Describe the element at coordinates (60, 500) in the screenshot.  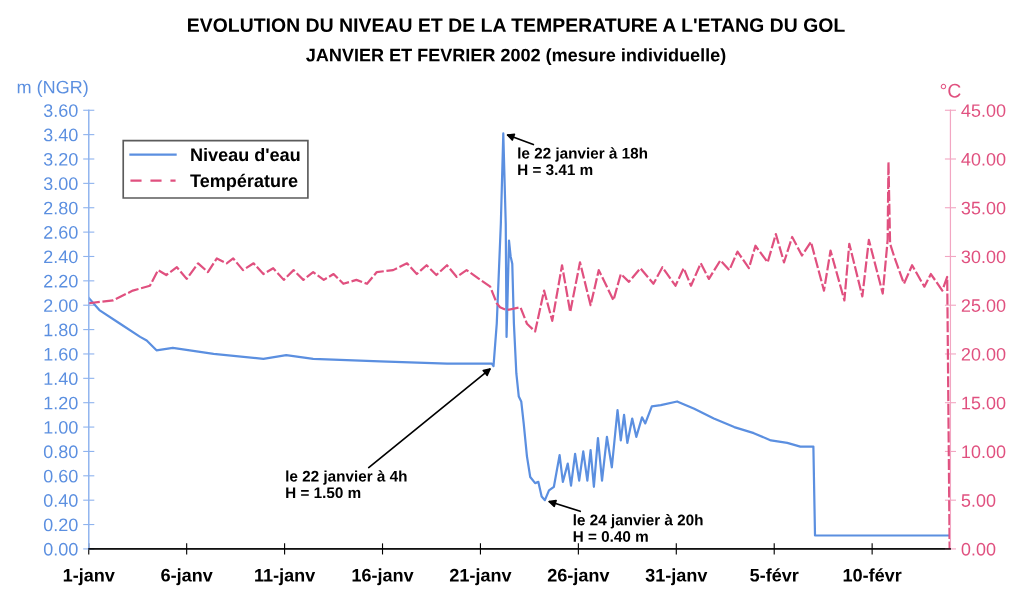
I see `y-tick-label: 0.40` at that location.